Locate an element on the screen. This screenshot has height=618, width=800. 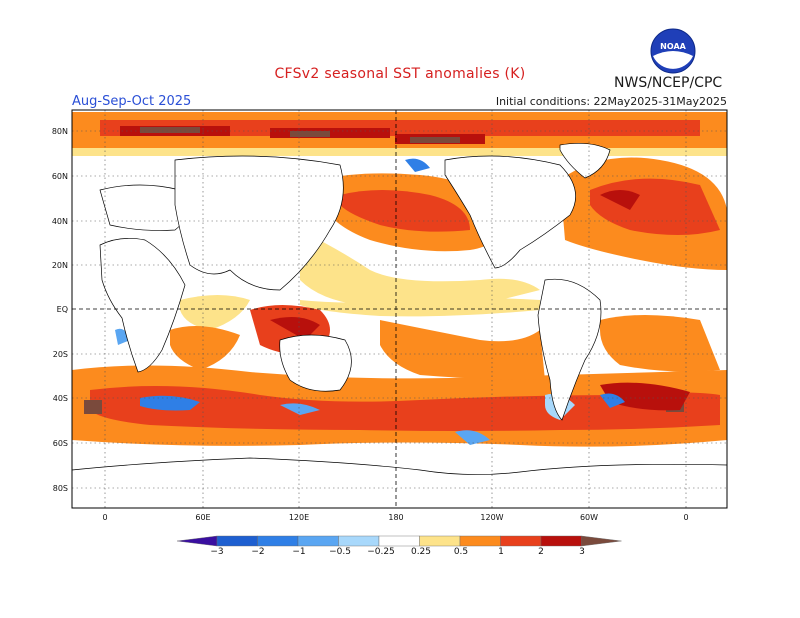
lat-label-20s: 20S is located at coordinates (60, 354).